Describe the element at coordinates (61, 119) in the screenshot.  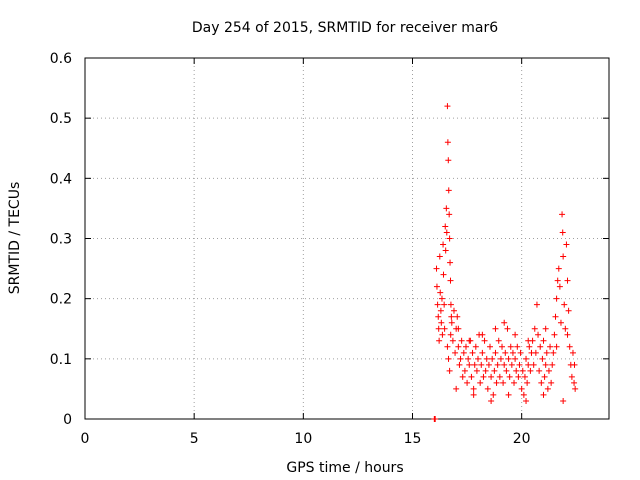
I see `y-tick-label: 0.5` at that location.